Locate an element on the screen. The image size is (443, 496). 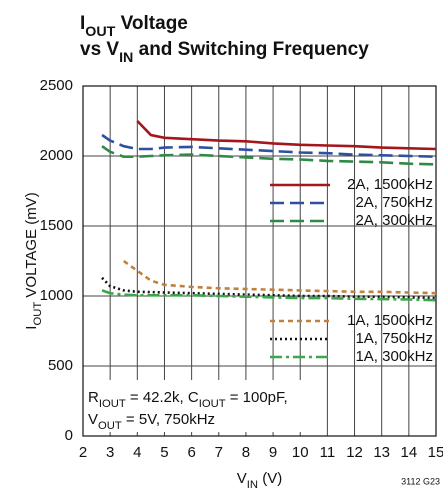
legend-label: 2A, 750kHz is located at coordinates (394, 202).